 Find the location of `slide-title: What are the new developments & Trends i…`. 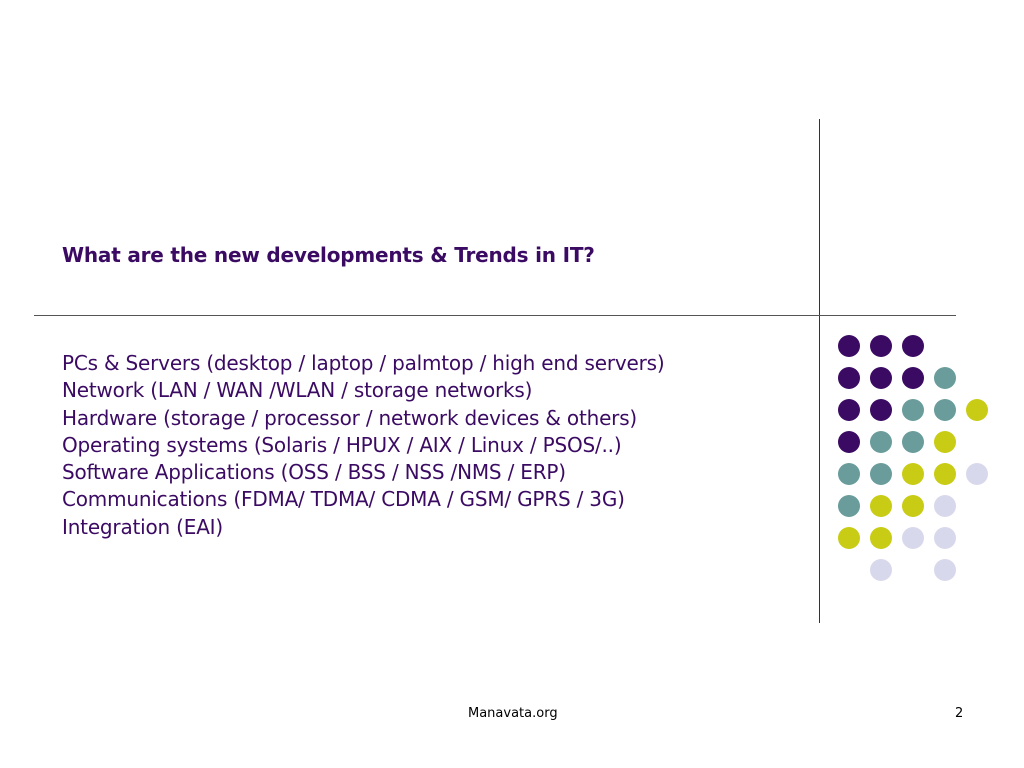

slide-title: What are the new developments & Trends i… is located at coordinates (328, 255).